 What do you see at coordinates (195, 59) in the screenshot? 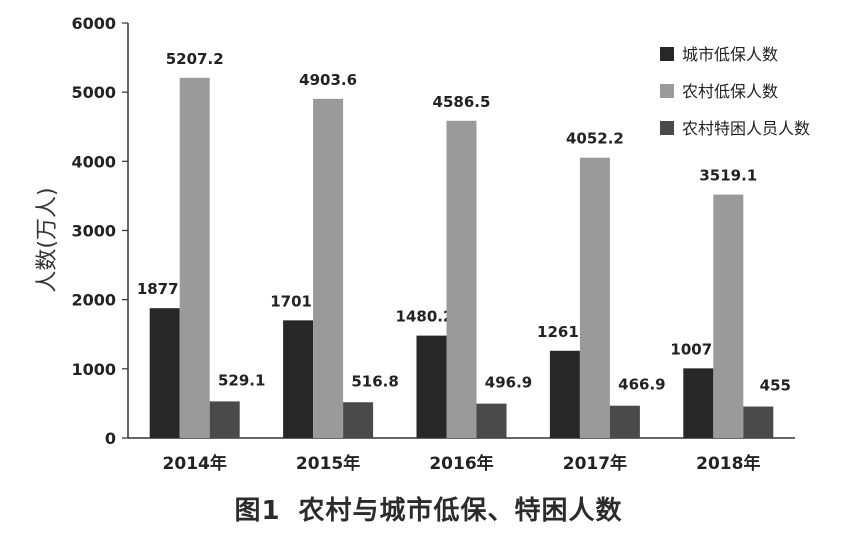
I see `data-label: 5207.2` at bounding box center [195, 59].